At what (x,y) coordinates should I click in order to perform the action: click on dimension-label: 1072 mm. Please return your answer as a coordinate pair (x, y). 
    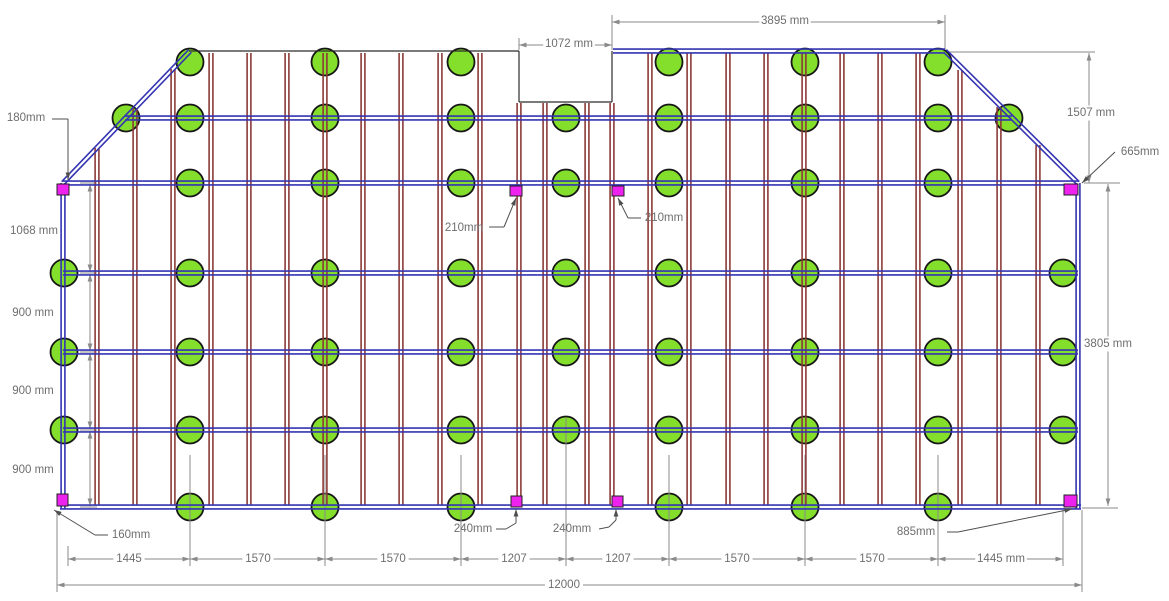
    Looking at the image, I should click on (569, 44).